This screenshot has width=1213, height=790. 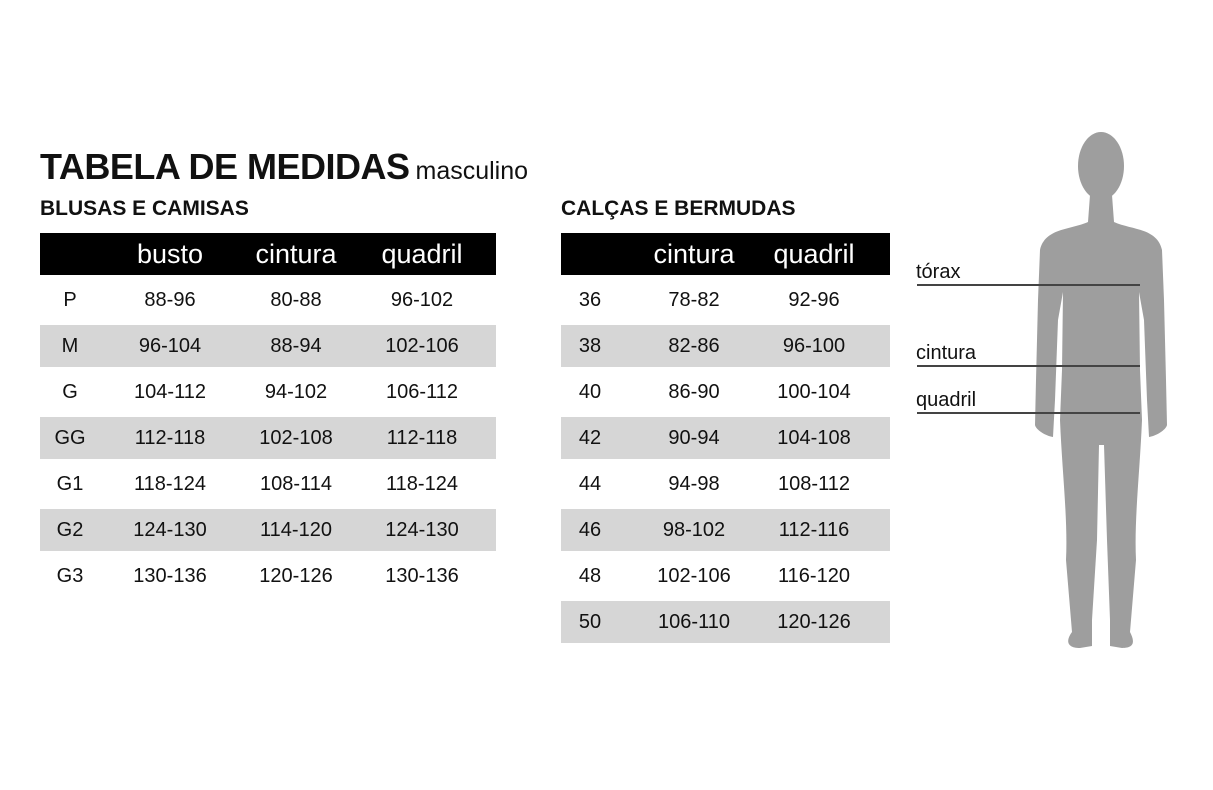 What do you see at coordinates (70, 346) in the screenshot?
I see `size-label: M` at bounding box center [70, 346].